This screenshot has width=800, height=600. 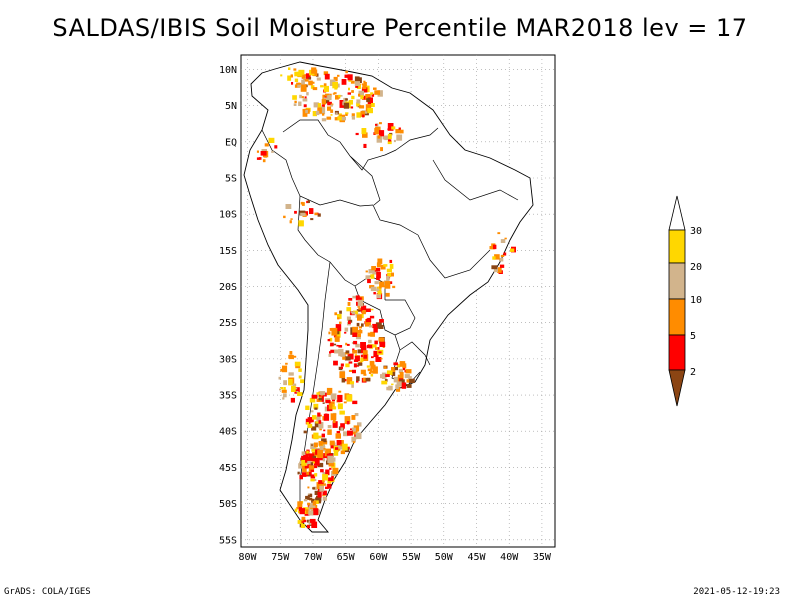 I want to click on latitude-labels: 10N 5N EQ 5S 10S 15S 20S 25S 30S 35S 40S 45S 50S 55S, so click(x=228, y=305).